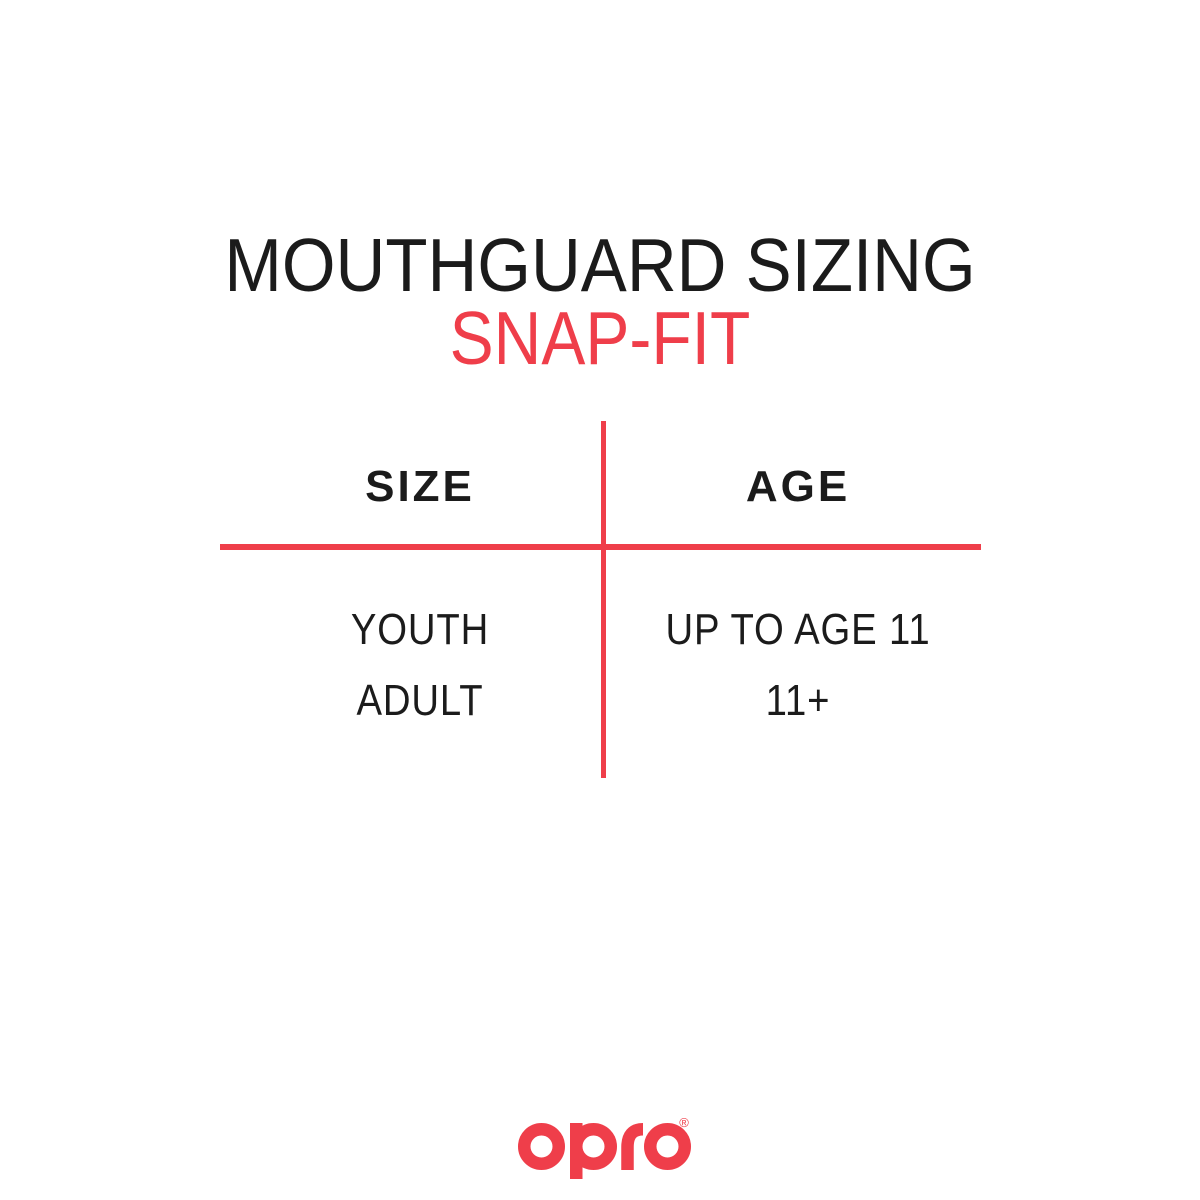  Describe the element at coordinates (632, 1146) in the screenshot. I see `logo-letter-r` at that location.